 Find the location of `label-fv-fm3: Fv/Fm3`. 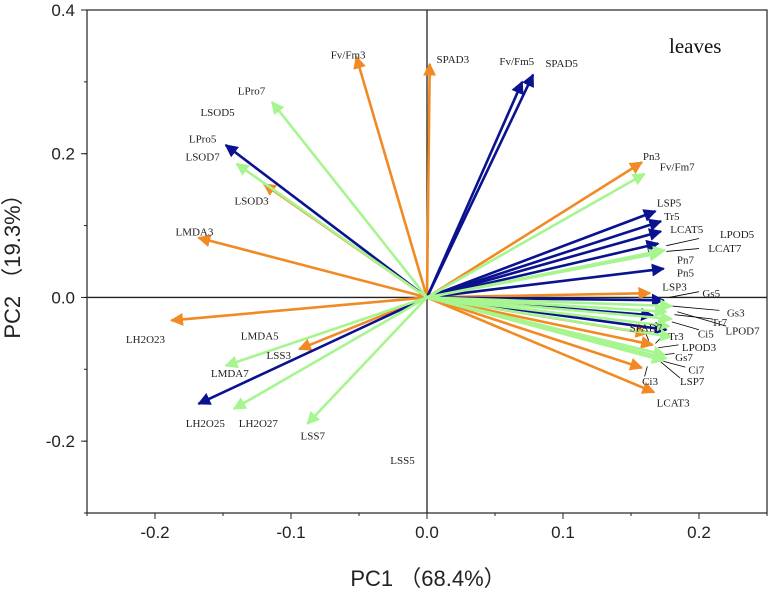

label-fv-fm3: Fv/Fm3 is located at coordinates (348, 56).